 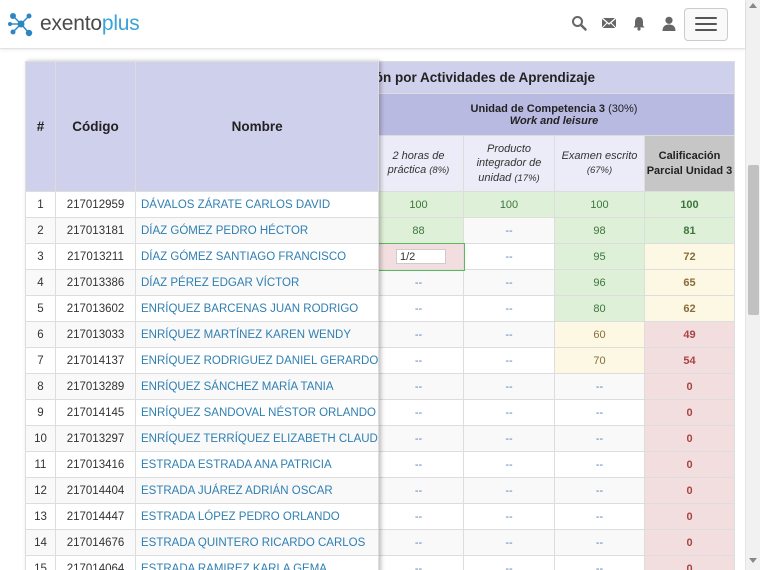 I want to click on logo-icon, so click(x=20, y=25).